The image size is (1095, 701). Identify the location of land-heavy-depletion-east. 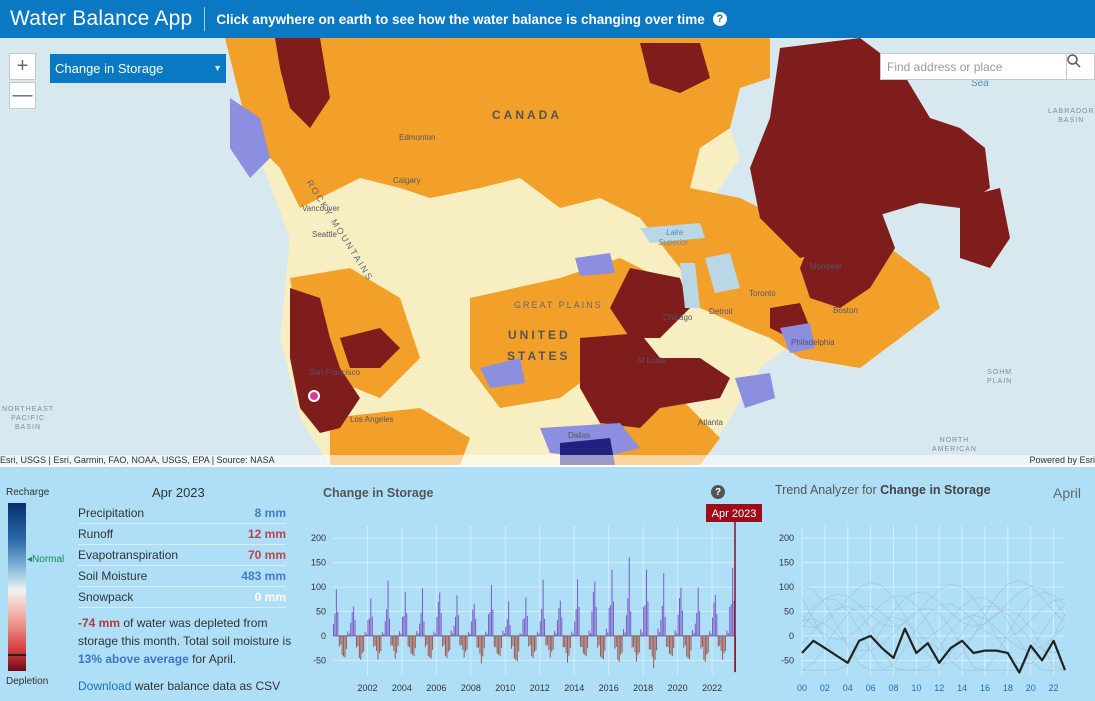
(870, 148).